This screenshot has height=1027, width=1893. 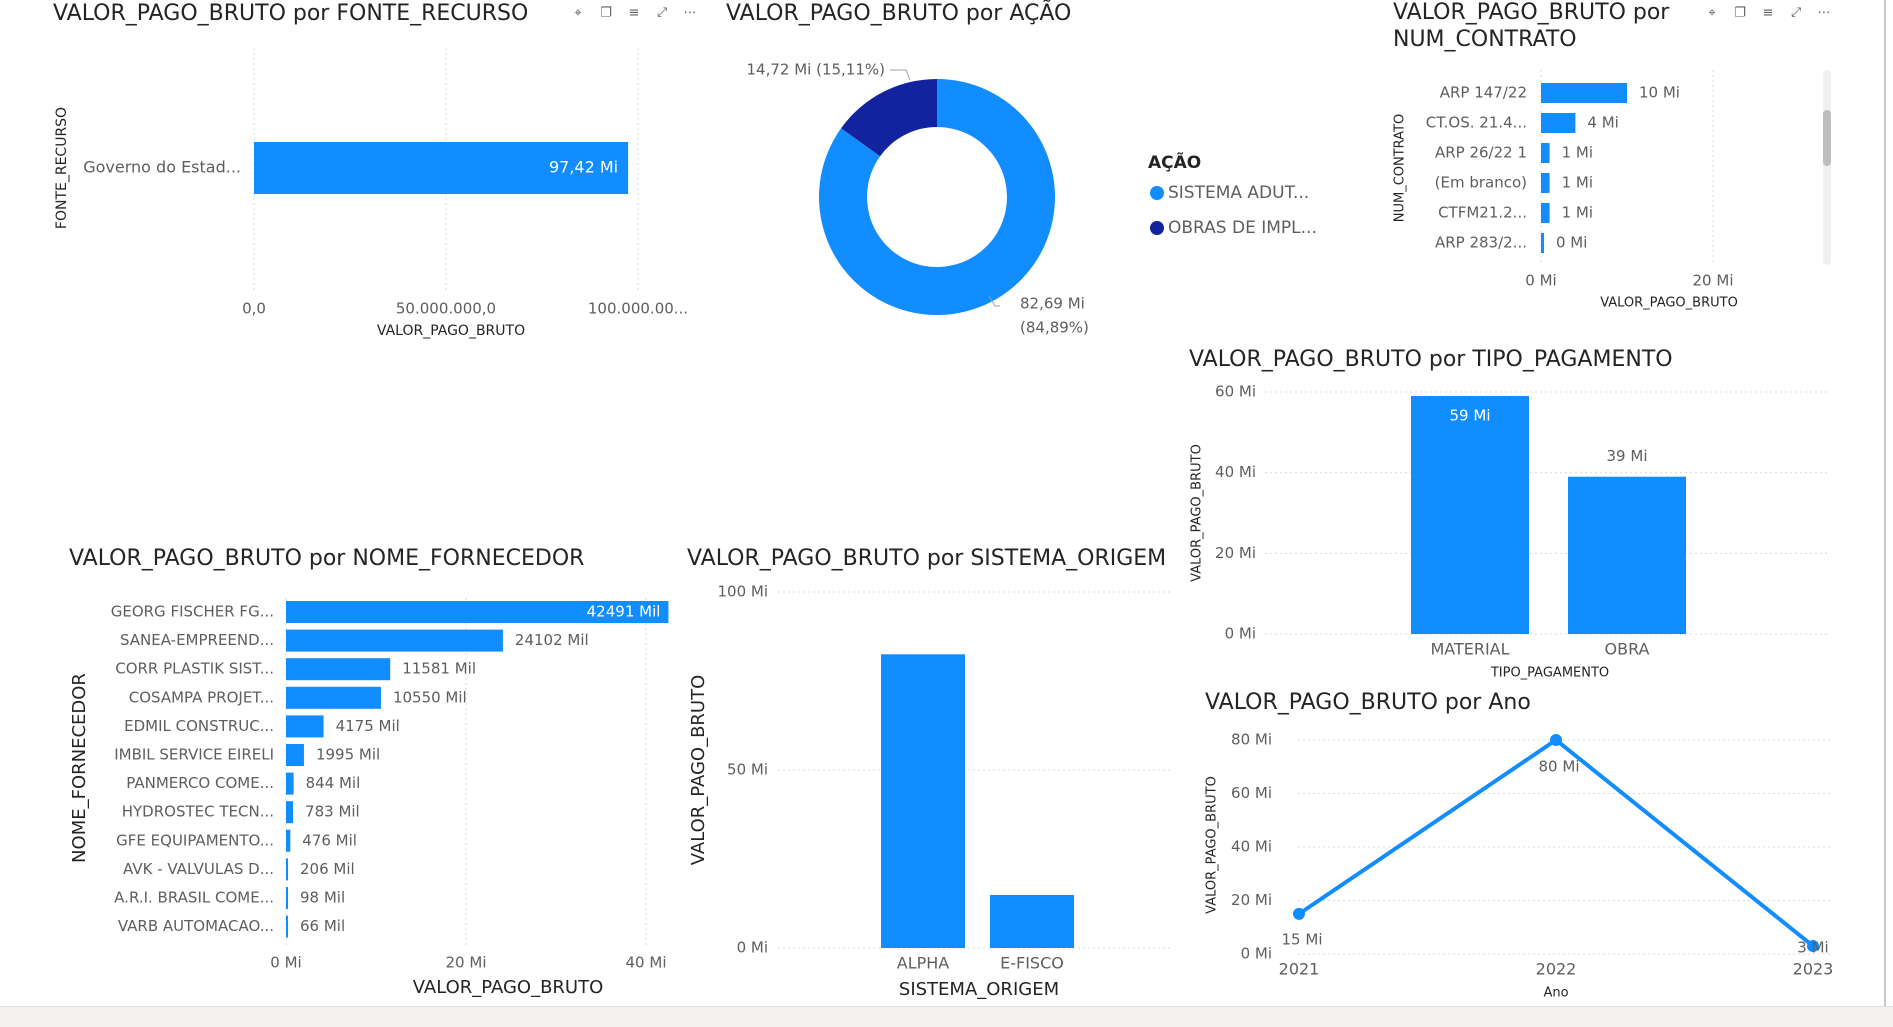 I want to click on y-tick-label: 20 Mi, so click(x=1251, y=900).